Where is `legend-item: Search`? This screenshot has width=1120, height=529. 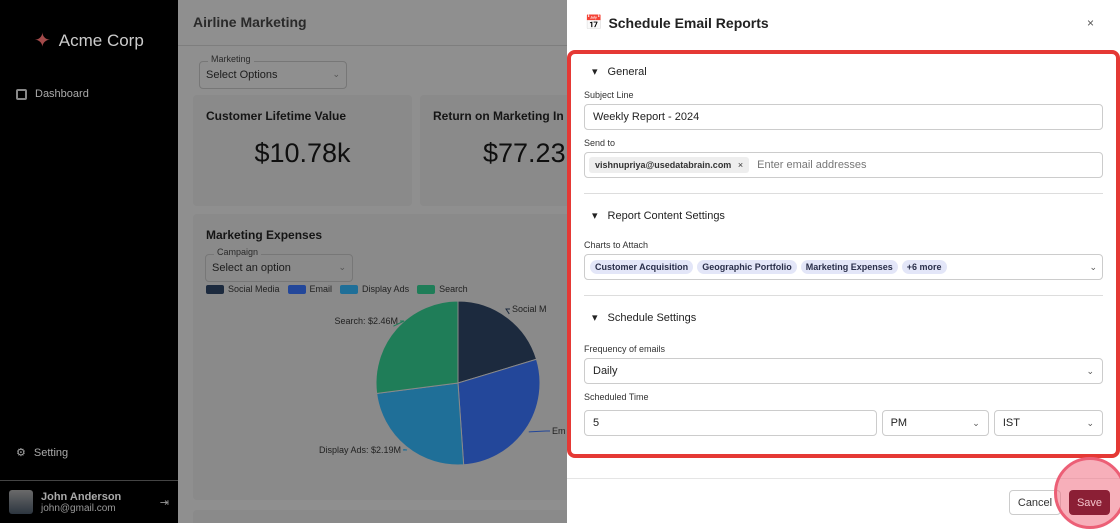 legend-item: Search is located at coordinates (442, 289).